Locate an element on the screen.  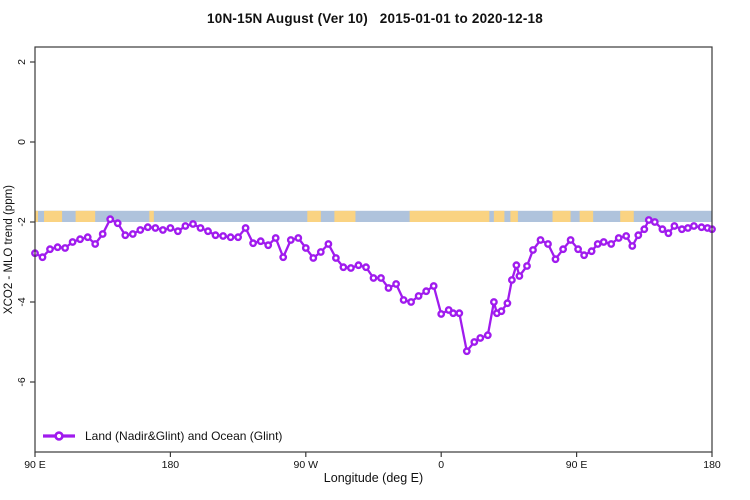
y-axis-label: XCO2 - MLO trend (ppm) is located at coordinates (9, 249).